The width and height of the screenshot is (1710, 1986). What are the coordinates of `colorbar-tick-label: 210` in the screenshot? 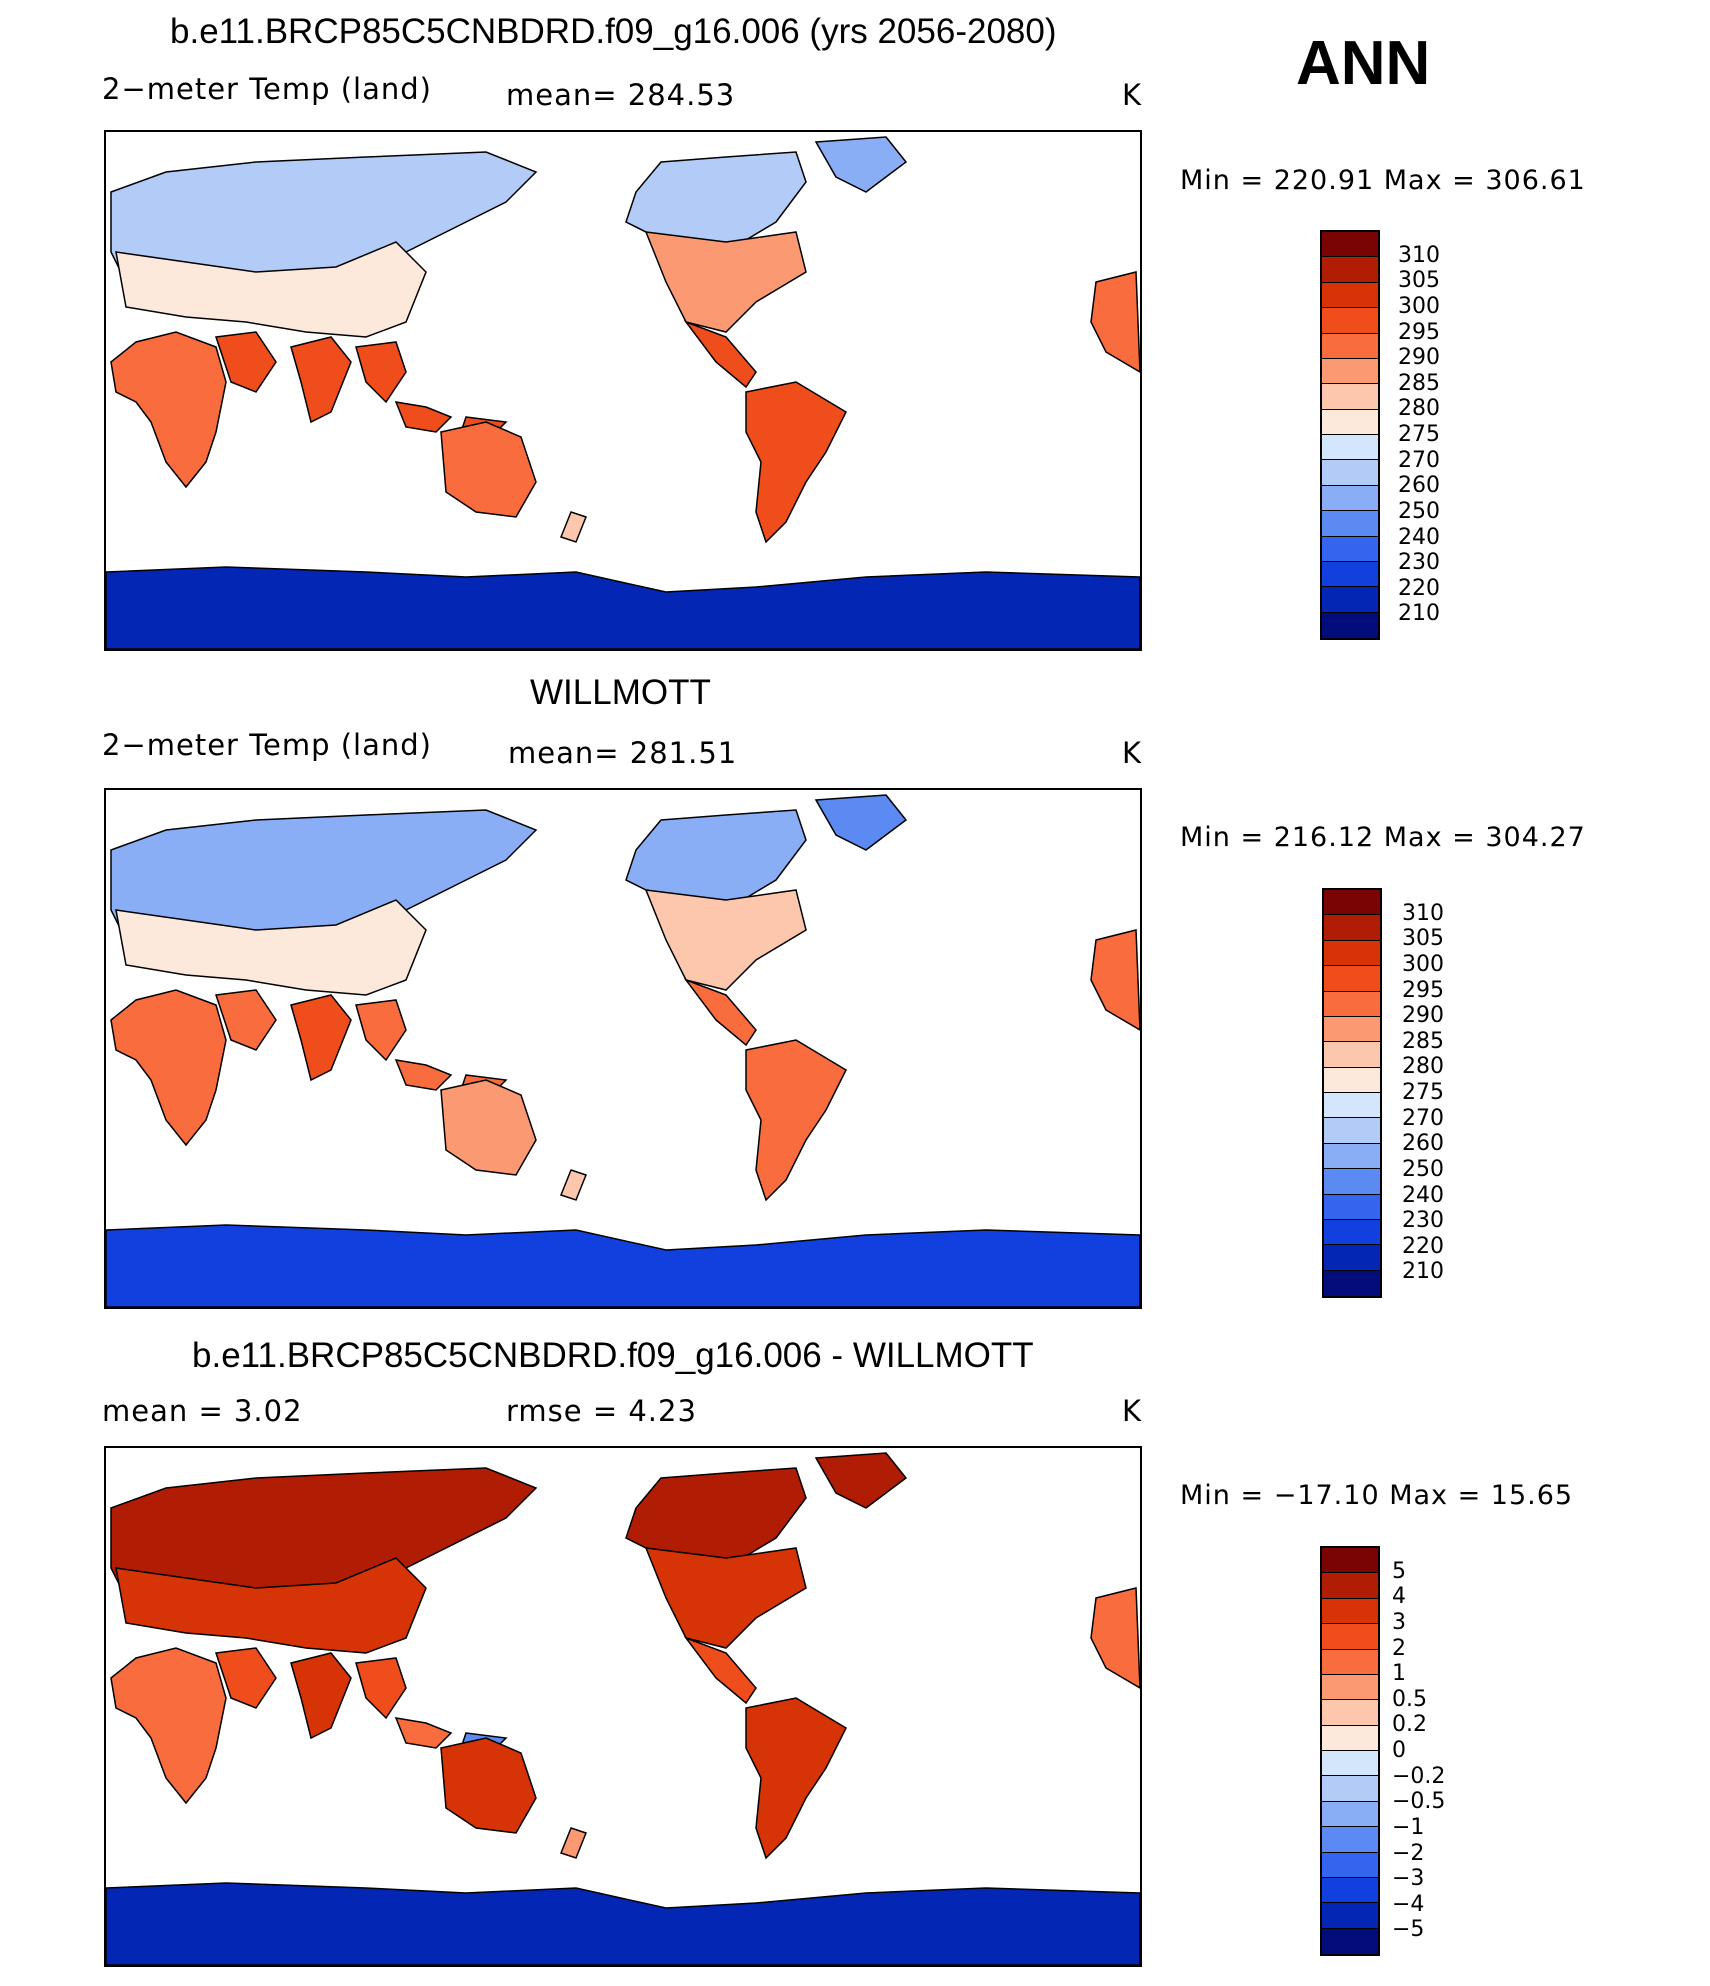 It's located at (1423, 1272).